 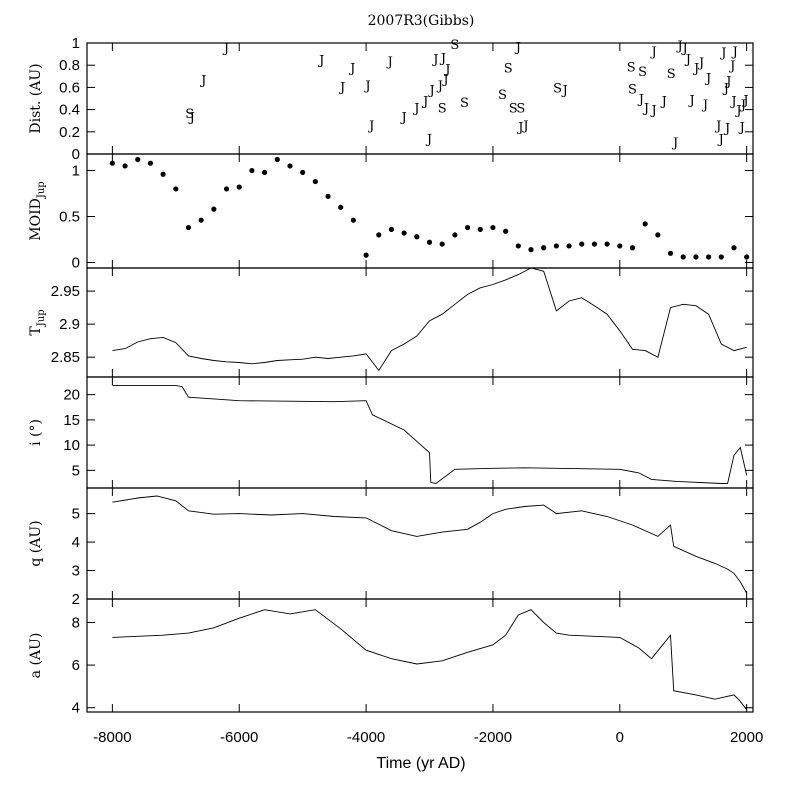 What do you see at coordinates (69, 217) in the screenshot?
I see `y-tick-label: 0.5` at bounding box center [69, 217].